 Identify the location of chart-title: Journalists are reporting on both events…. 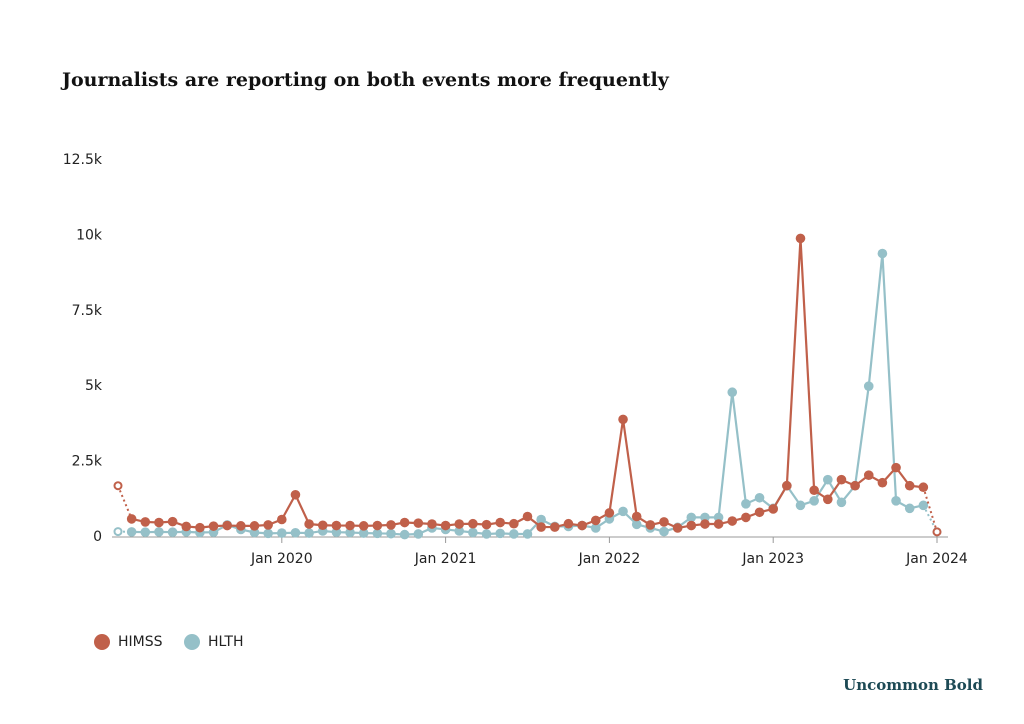
(365, 80).